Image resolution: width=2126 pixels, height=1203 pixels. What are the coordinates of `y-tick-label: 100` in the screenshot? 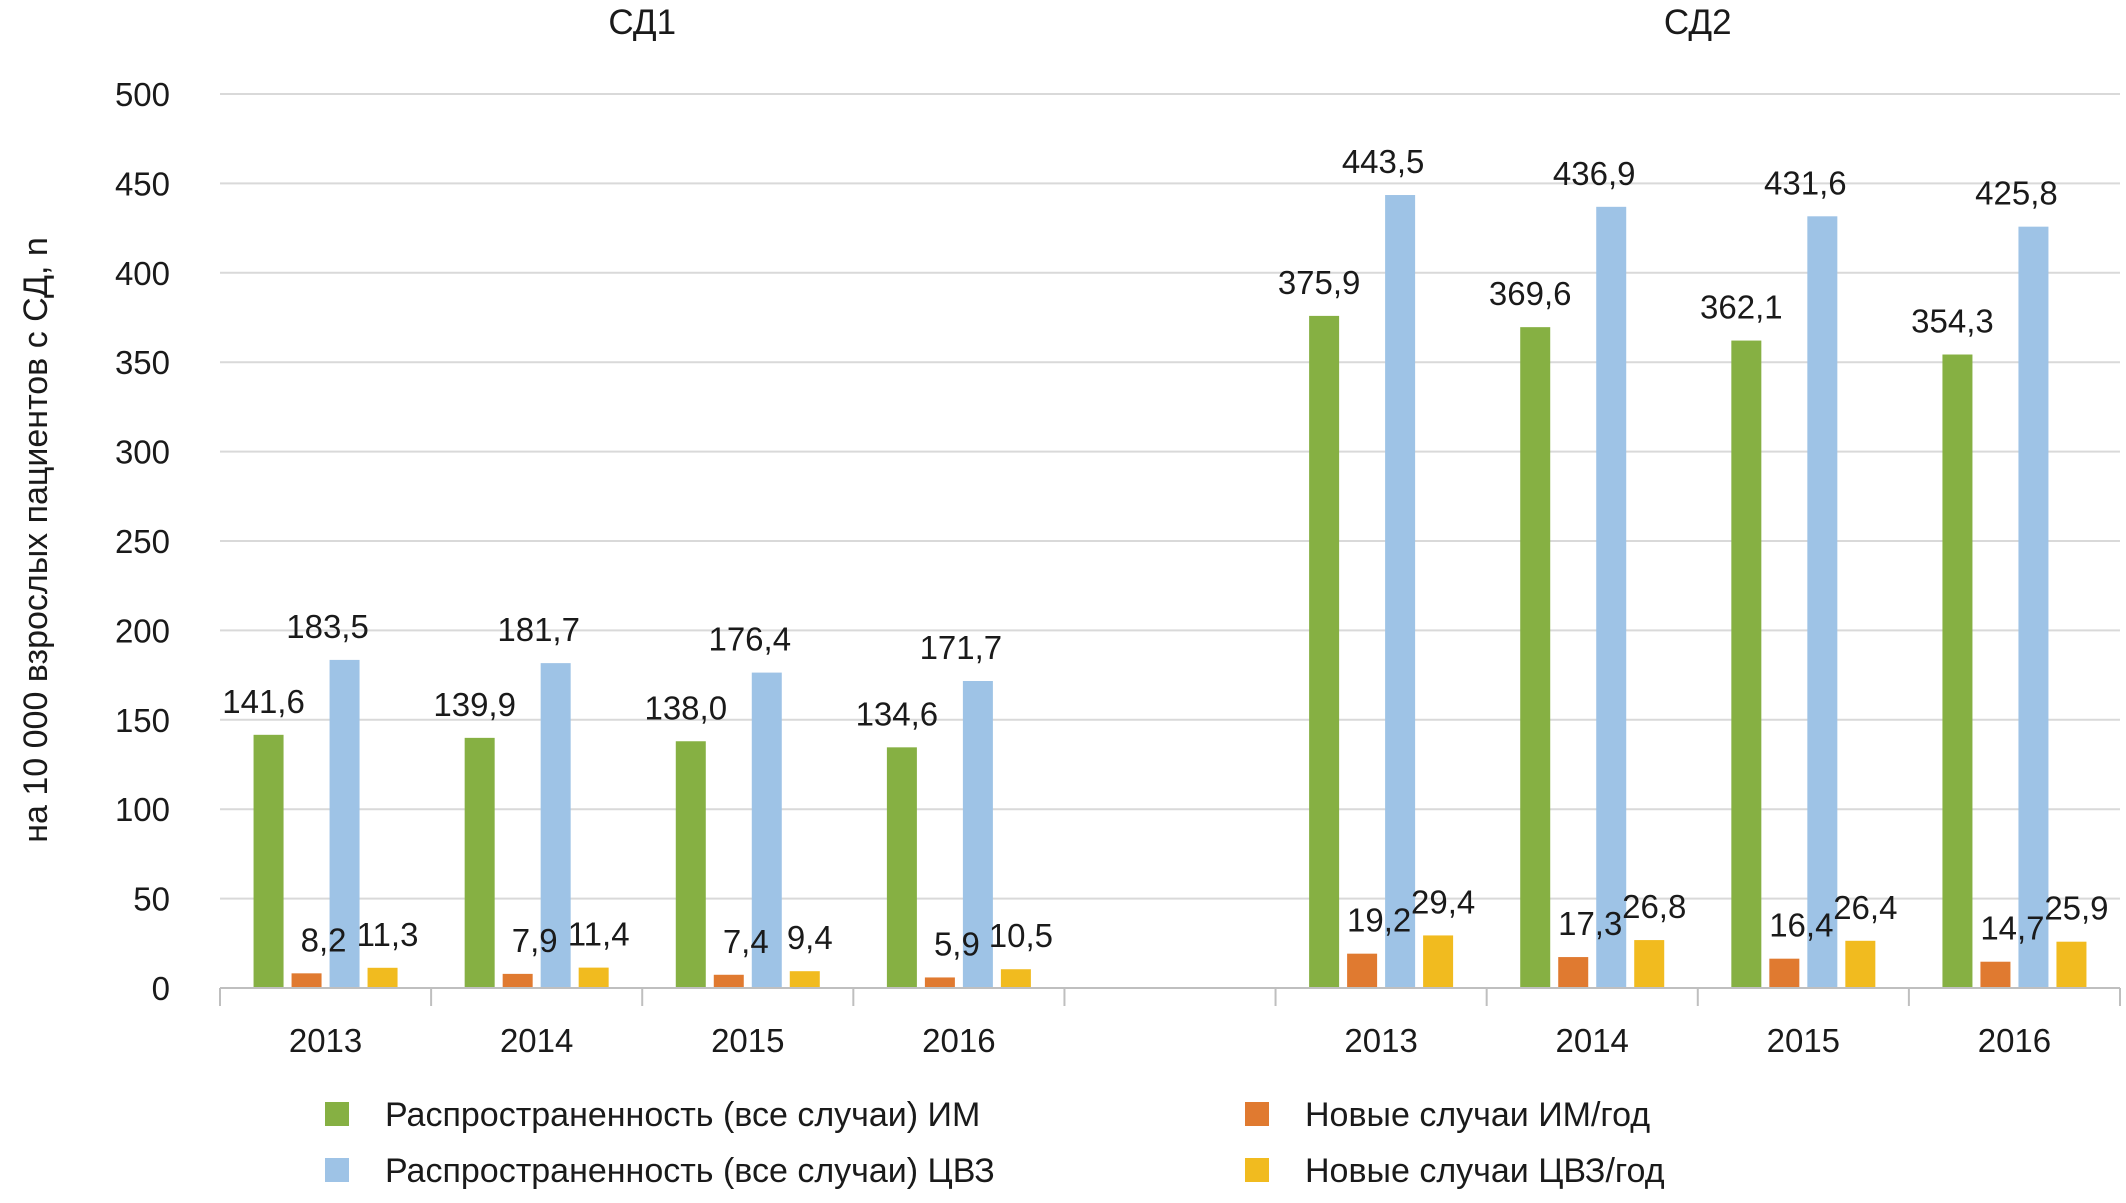 It's located at (142, 809).